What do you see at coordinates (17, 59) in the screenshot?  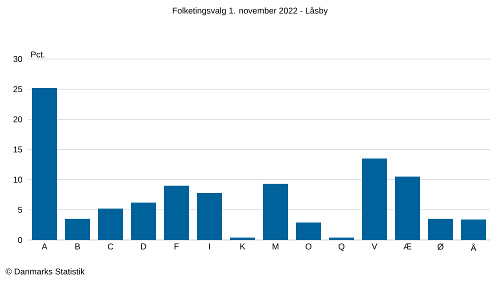 I see `y-tick-label: 30` at bounding box center [17, 59].